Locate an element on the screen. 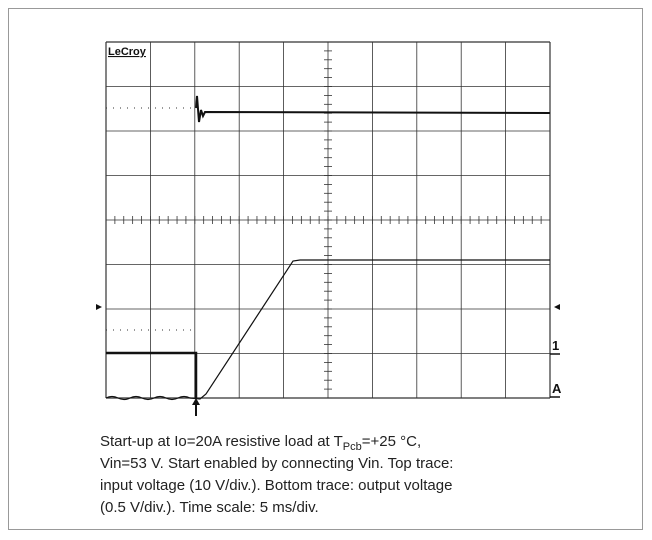 This screenshot has width=652, height=540. caption-subscript: Pcb is located at coordinates (352, 447).